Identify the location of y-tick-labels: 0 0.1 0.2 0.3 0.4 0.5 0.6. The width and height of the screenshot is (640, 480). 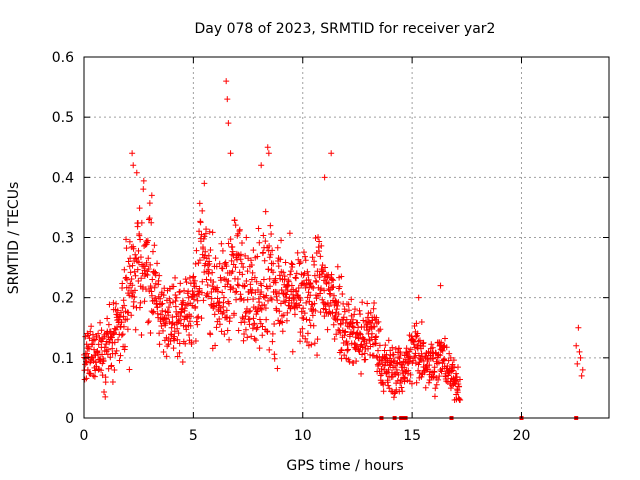
(63, 238).